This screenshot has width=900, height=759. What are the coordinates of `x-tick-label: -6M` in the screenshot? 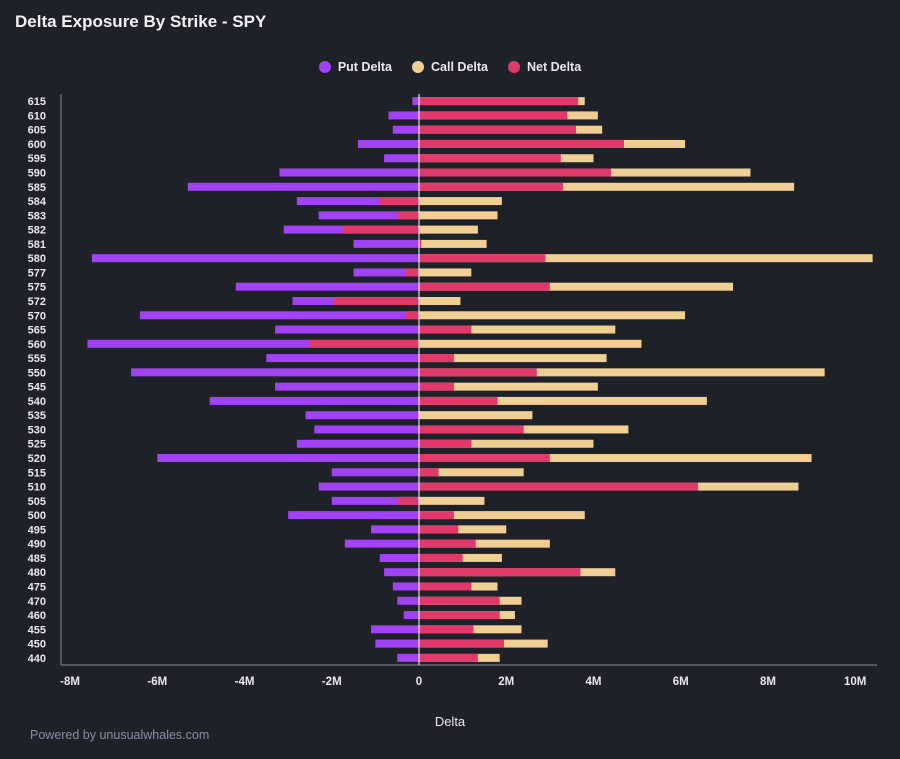 It's located at (157, 682).